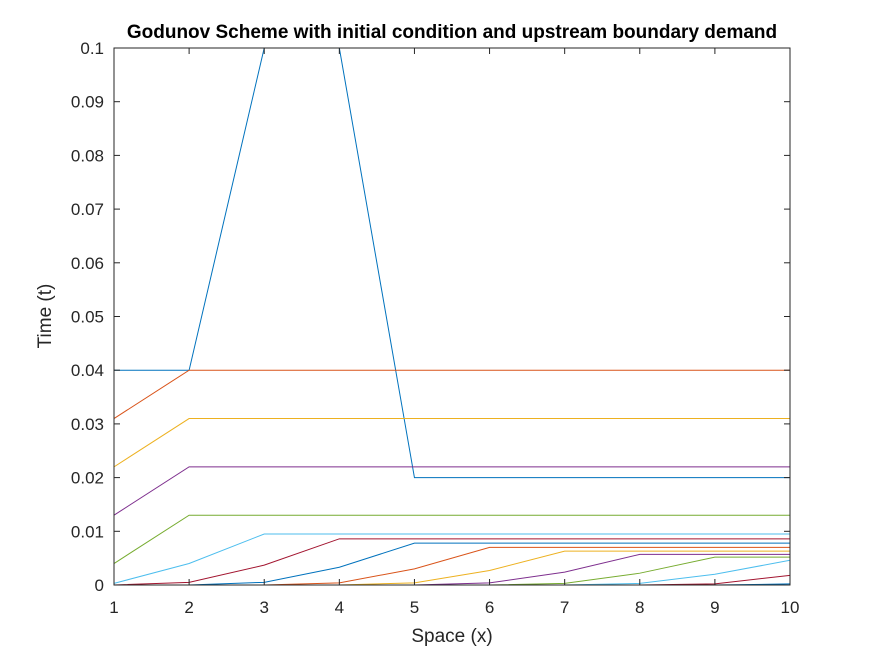  I want to click on y-tick-label: 0.08, so click(87, 155).